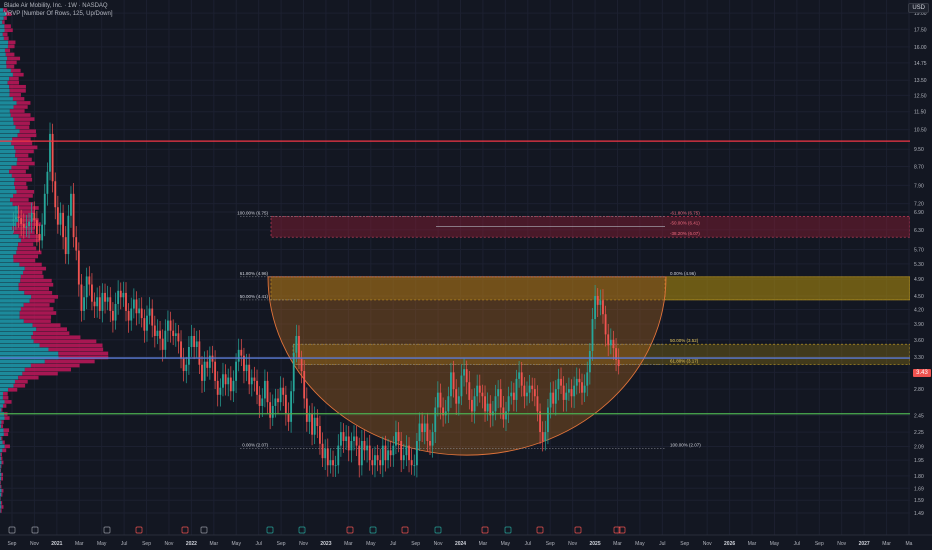 The width and height of the screenshot is (932, 550). What do you see at coordinates (919, 167) in the screenshot?
I see `price-tick-label: 8.70` at bounding box center [919, 167].